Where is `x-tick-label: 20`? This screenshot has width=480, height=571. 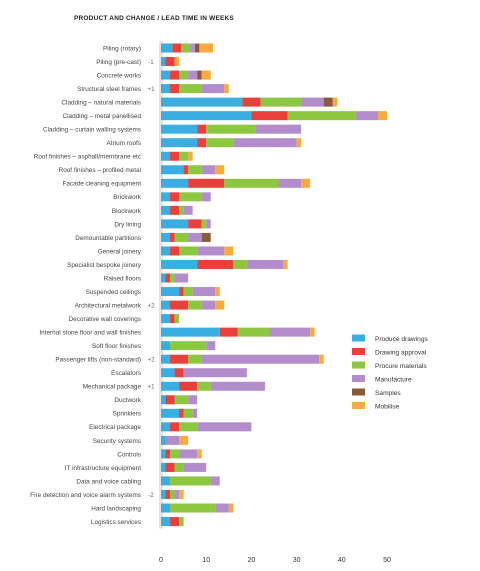 x-tick-label: 20 is located at coordinates (252, 560).